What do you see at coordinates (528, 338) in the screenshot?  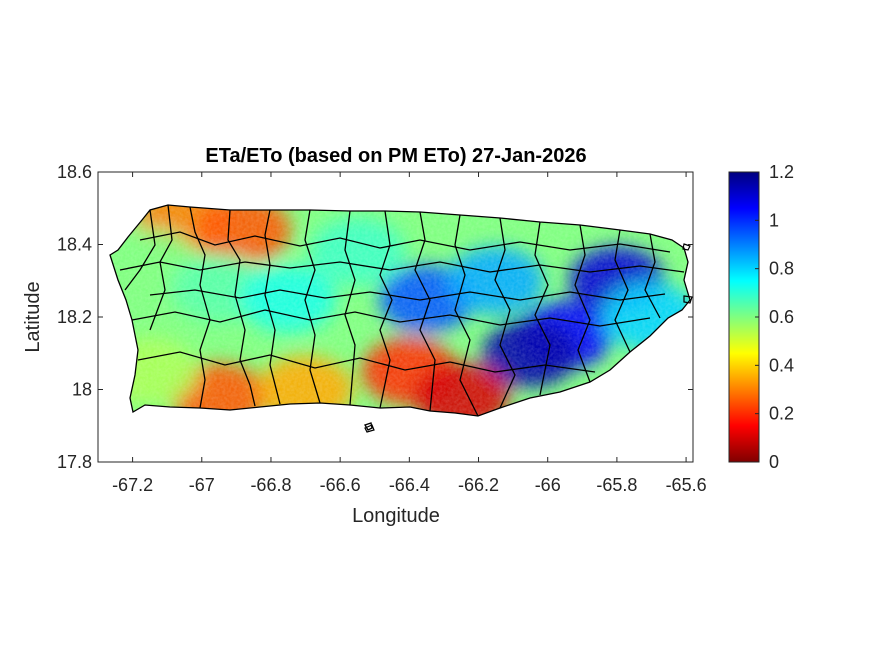 I see `offshore-islands` at bounding box center [528, 338].